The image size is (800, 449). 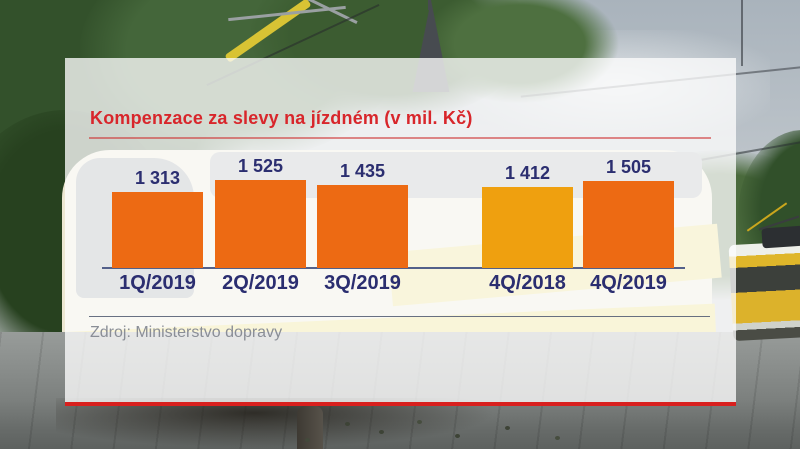 What do you see at coordinates (764, 291) in the screenshot?
I see `yellow-tram-right` at bounding box center [764, 291].